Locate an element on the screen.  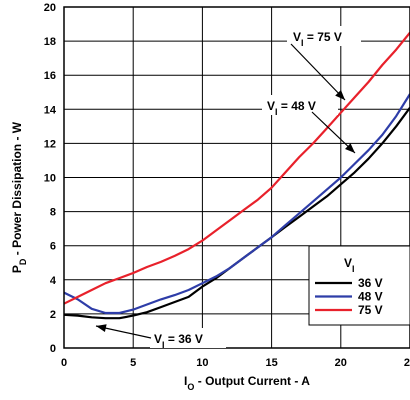
annotation-48v-text: VI = 48 V is located at coordinates (291, 108).